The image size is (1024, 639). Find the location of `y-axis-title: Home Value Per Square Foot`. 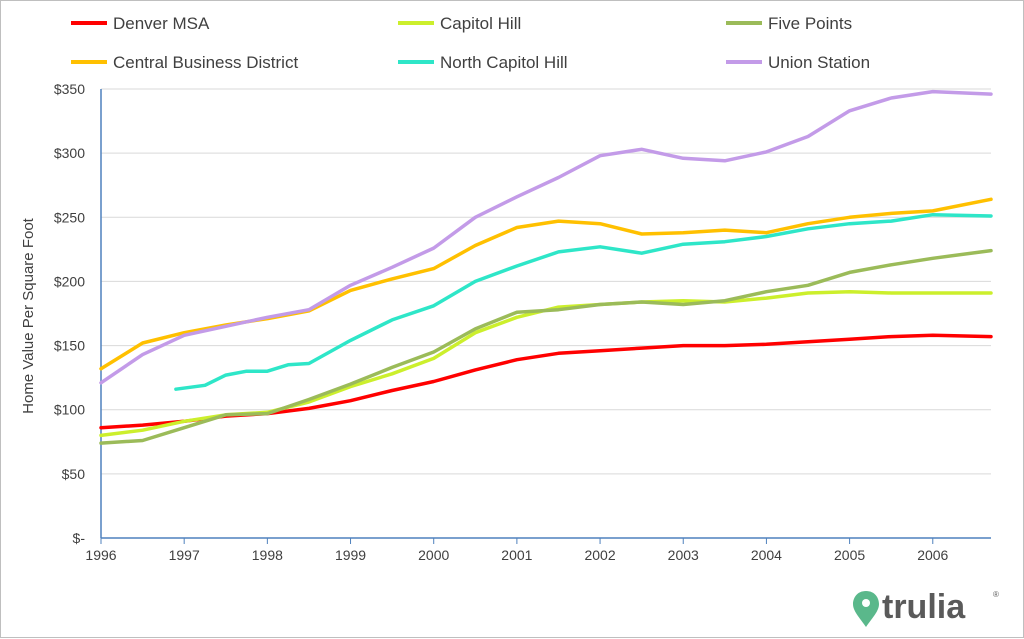

y-axis-title: Home Value Per Square Foot is located at coordinates (28, 315).